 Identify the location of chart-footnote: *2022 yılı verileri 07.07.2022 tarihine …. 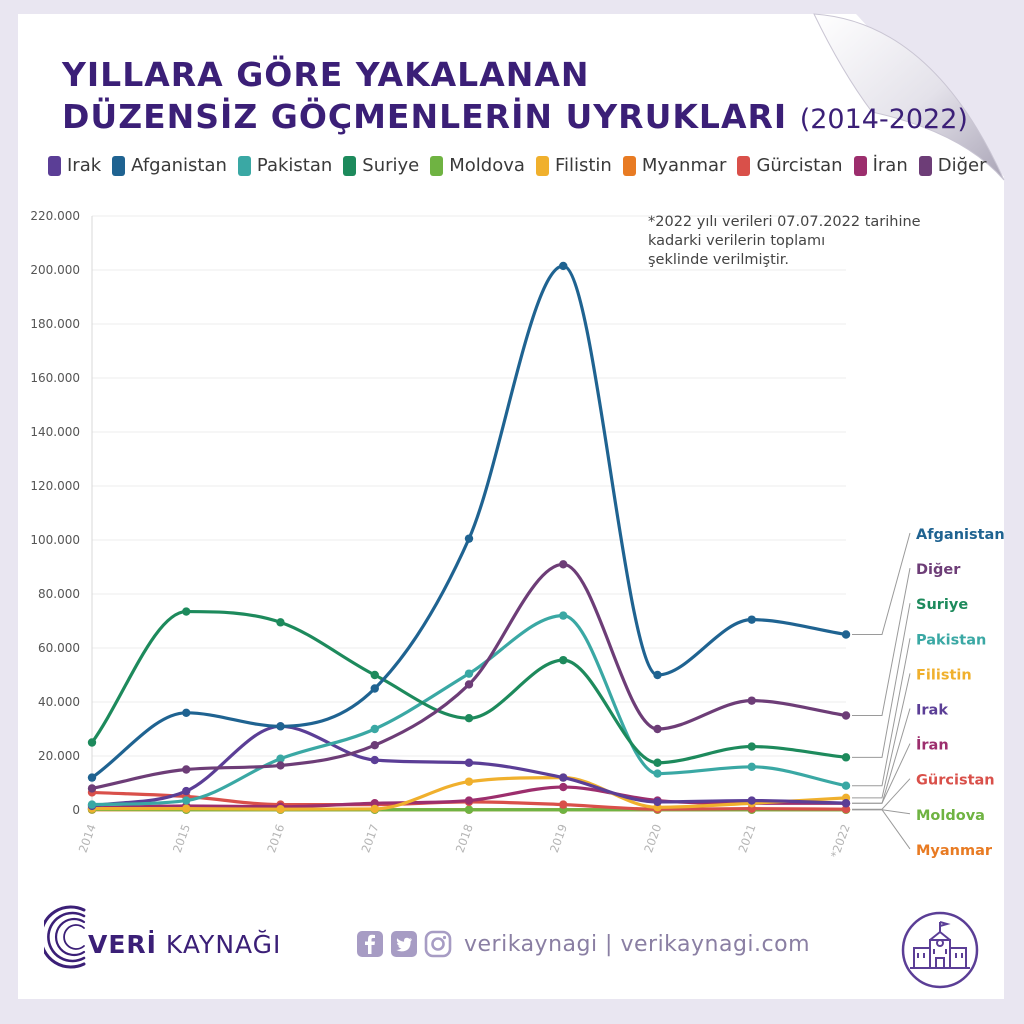
(784, 241).